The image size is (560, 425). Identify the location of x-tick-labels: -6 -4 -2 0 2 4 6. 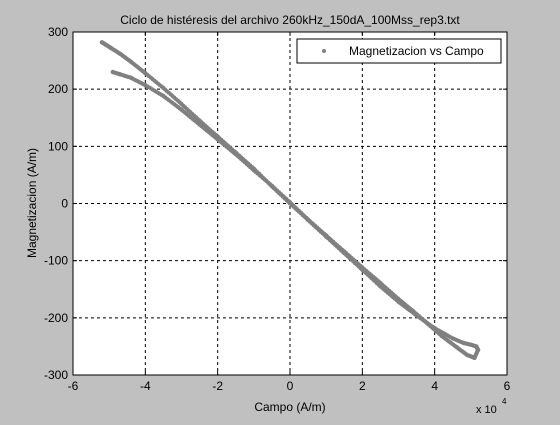
(289, 386).